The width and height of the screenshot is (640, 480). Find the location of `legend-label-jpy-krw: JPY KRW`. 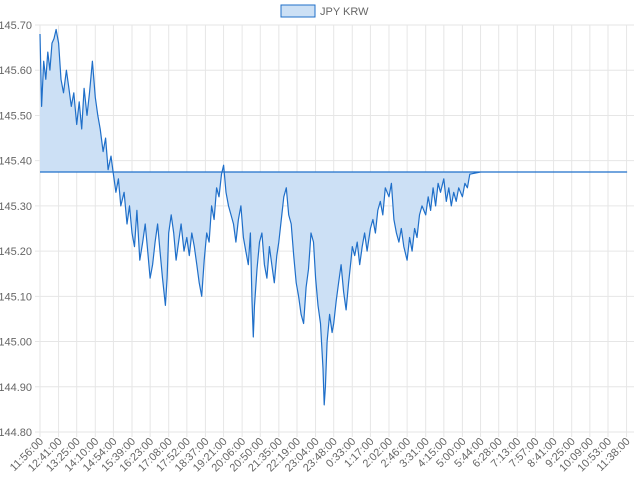

legend-label-jpy-krw: JPY KRW is located at coordinates (344, 12).